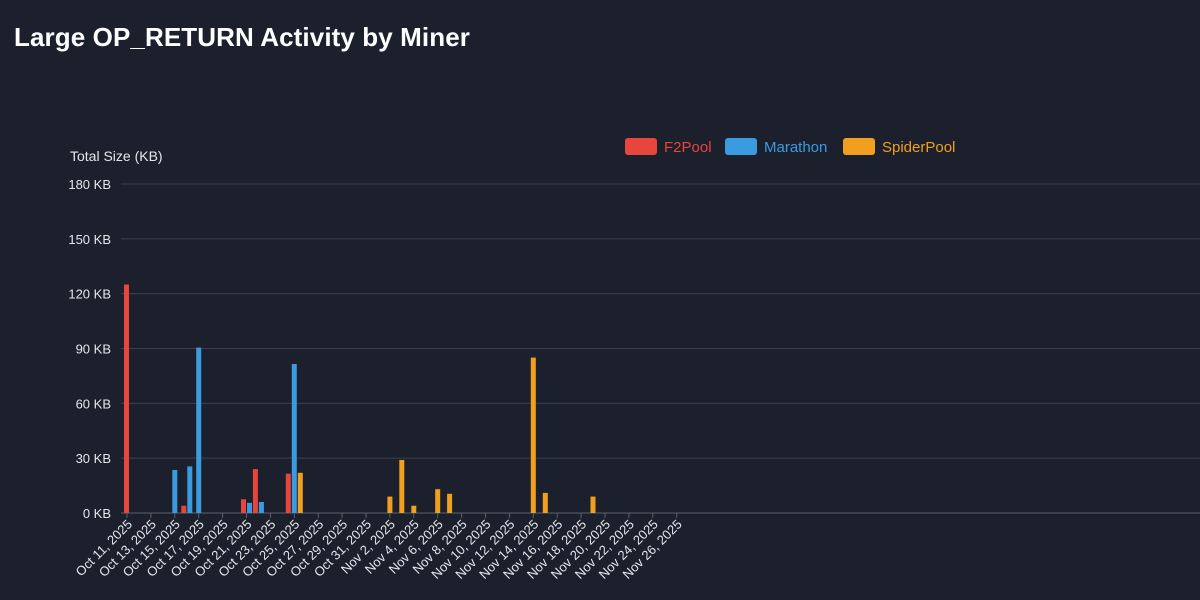  I want to click on legend-item-marathon: Marathon, so click(776, 147).